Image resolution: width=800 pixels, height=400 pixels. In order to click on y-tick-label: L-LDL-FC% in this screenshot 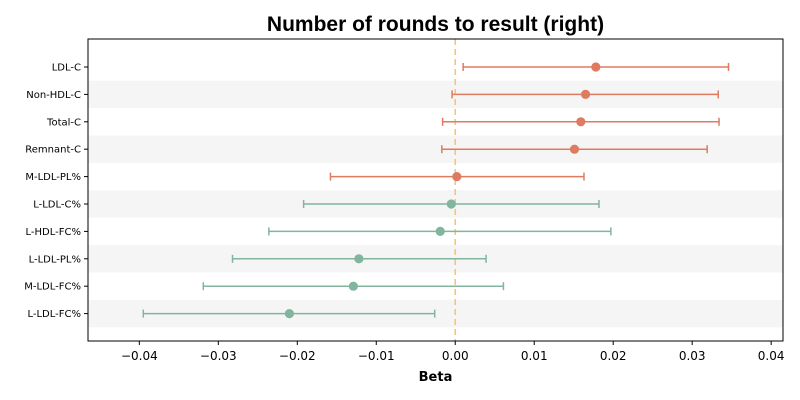, I will do `click(54, 314)`.